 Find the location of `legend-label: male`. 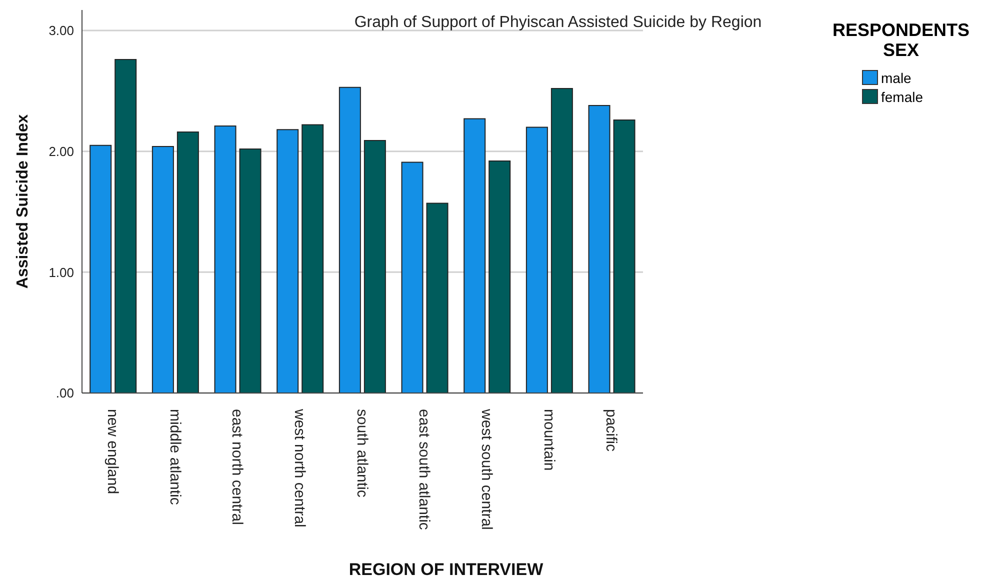

legend-label: male is located at coordinates (896, 78).